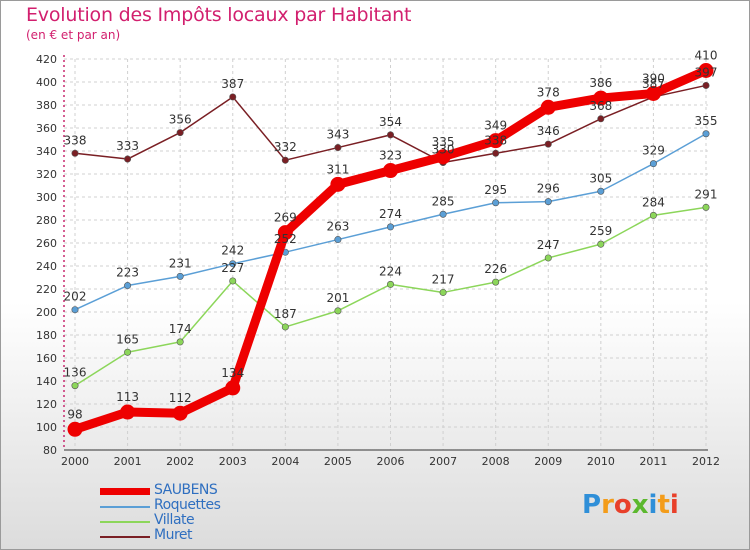  What do you see at coordinates (706, 461) in the screenshot?
I see `x-tick-label: 2012` at bounding box center [706, 461].